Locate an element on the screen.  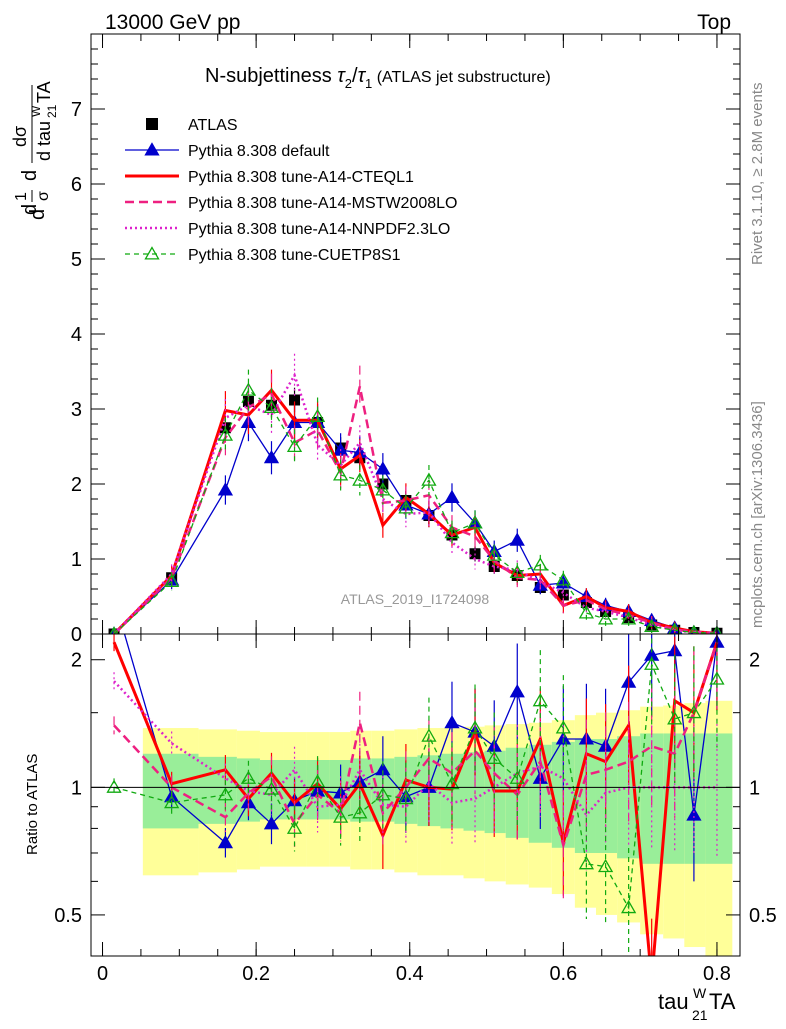
tau-1-sub: 1 is located at coordinates (368, 83).